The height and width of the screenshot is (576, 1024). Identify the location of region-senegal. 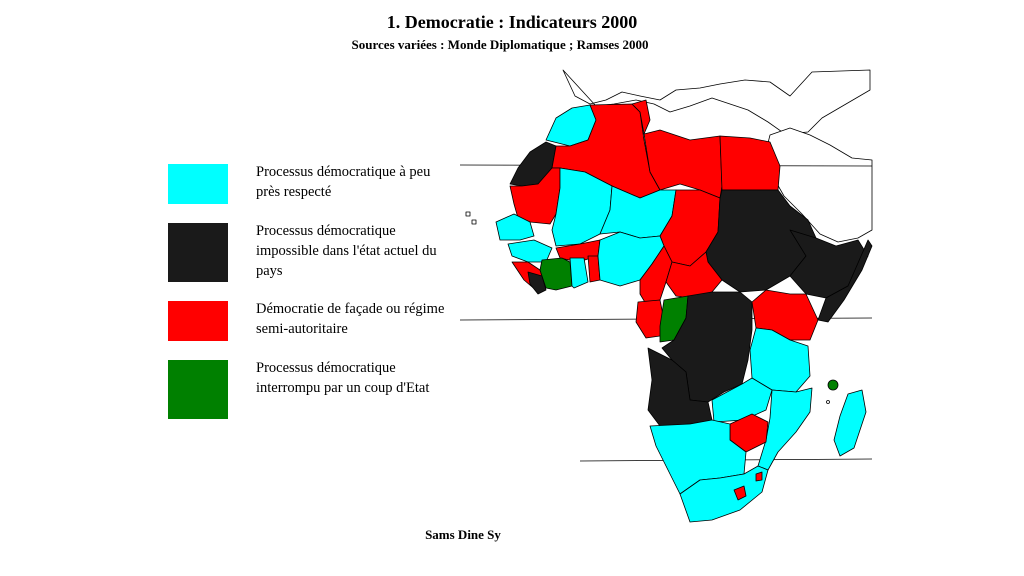
(515, 227).